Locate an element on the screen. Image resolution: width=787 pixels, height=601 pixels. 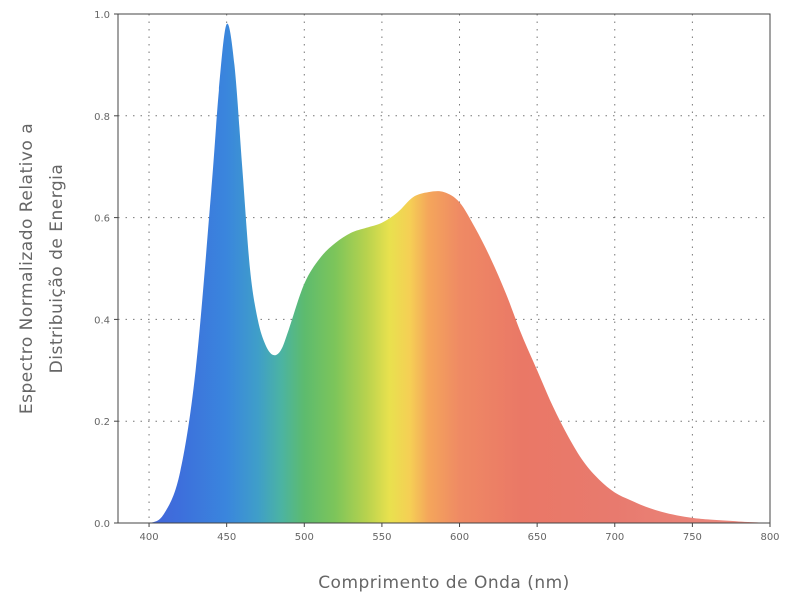
y-axis-title-line-2: Distribuição de Energia is located at coordinates (57, 269).